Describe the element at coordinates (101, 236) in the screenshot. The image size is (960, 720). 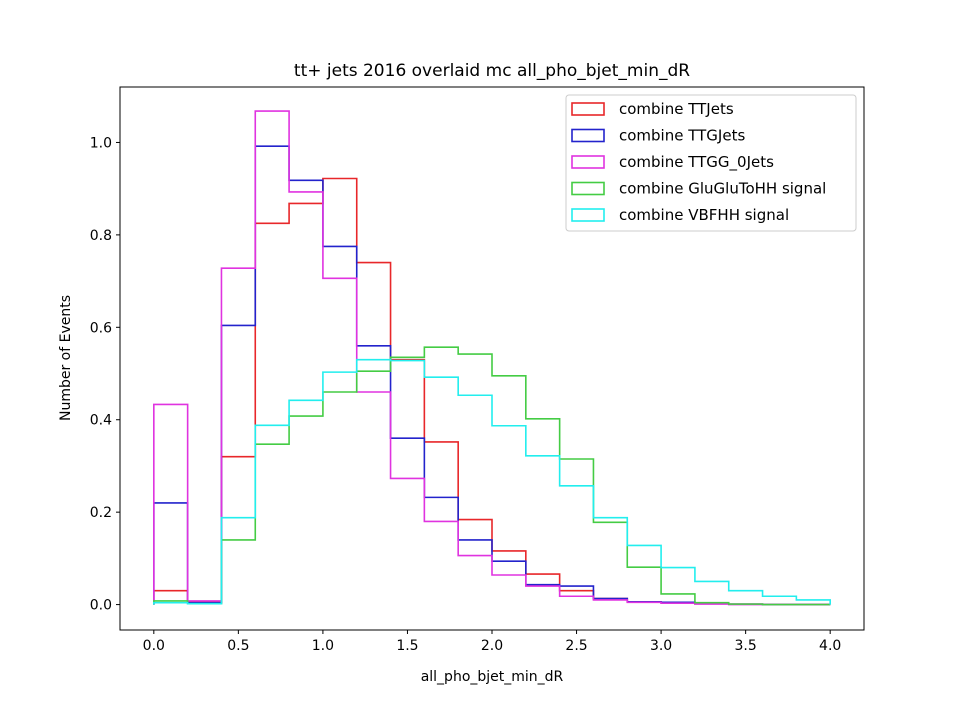
I see `y-tick-label: 0.8` at that location.